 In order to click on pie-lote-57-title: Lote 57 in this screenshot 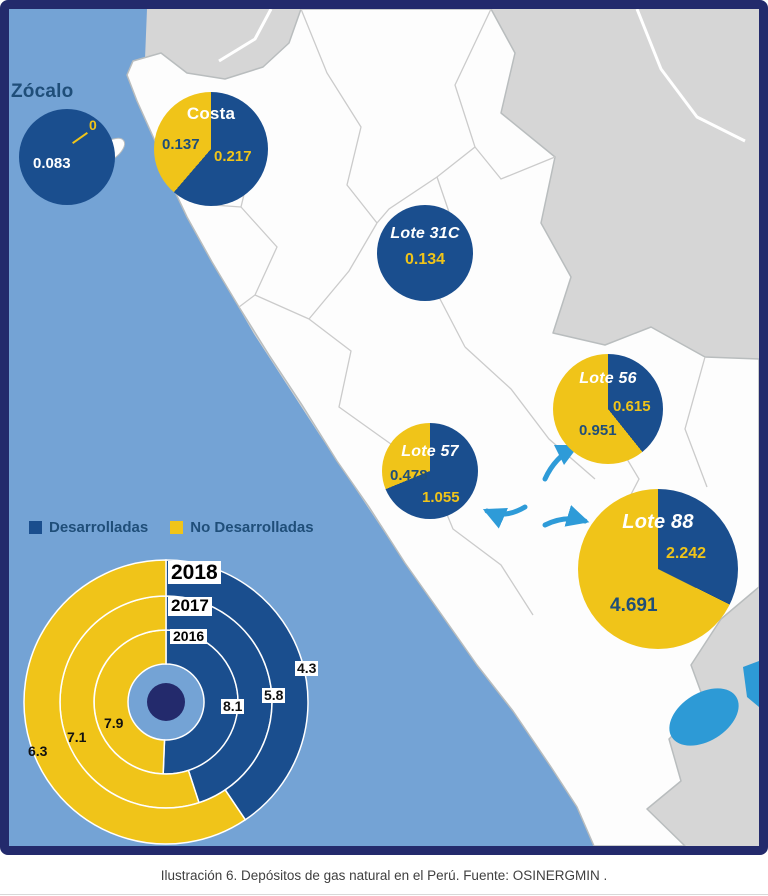, I will do `click(430, 451)`.